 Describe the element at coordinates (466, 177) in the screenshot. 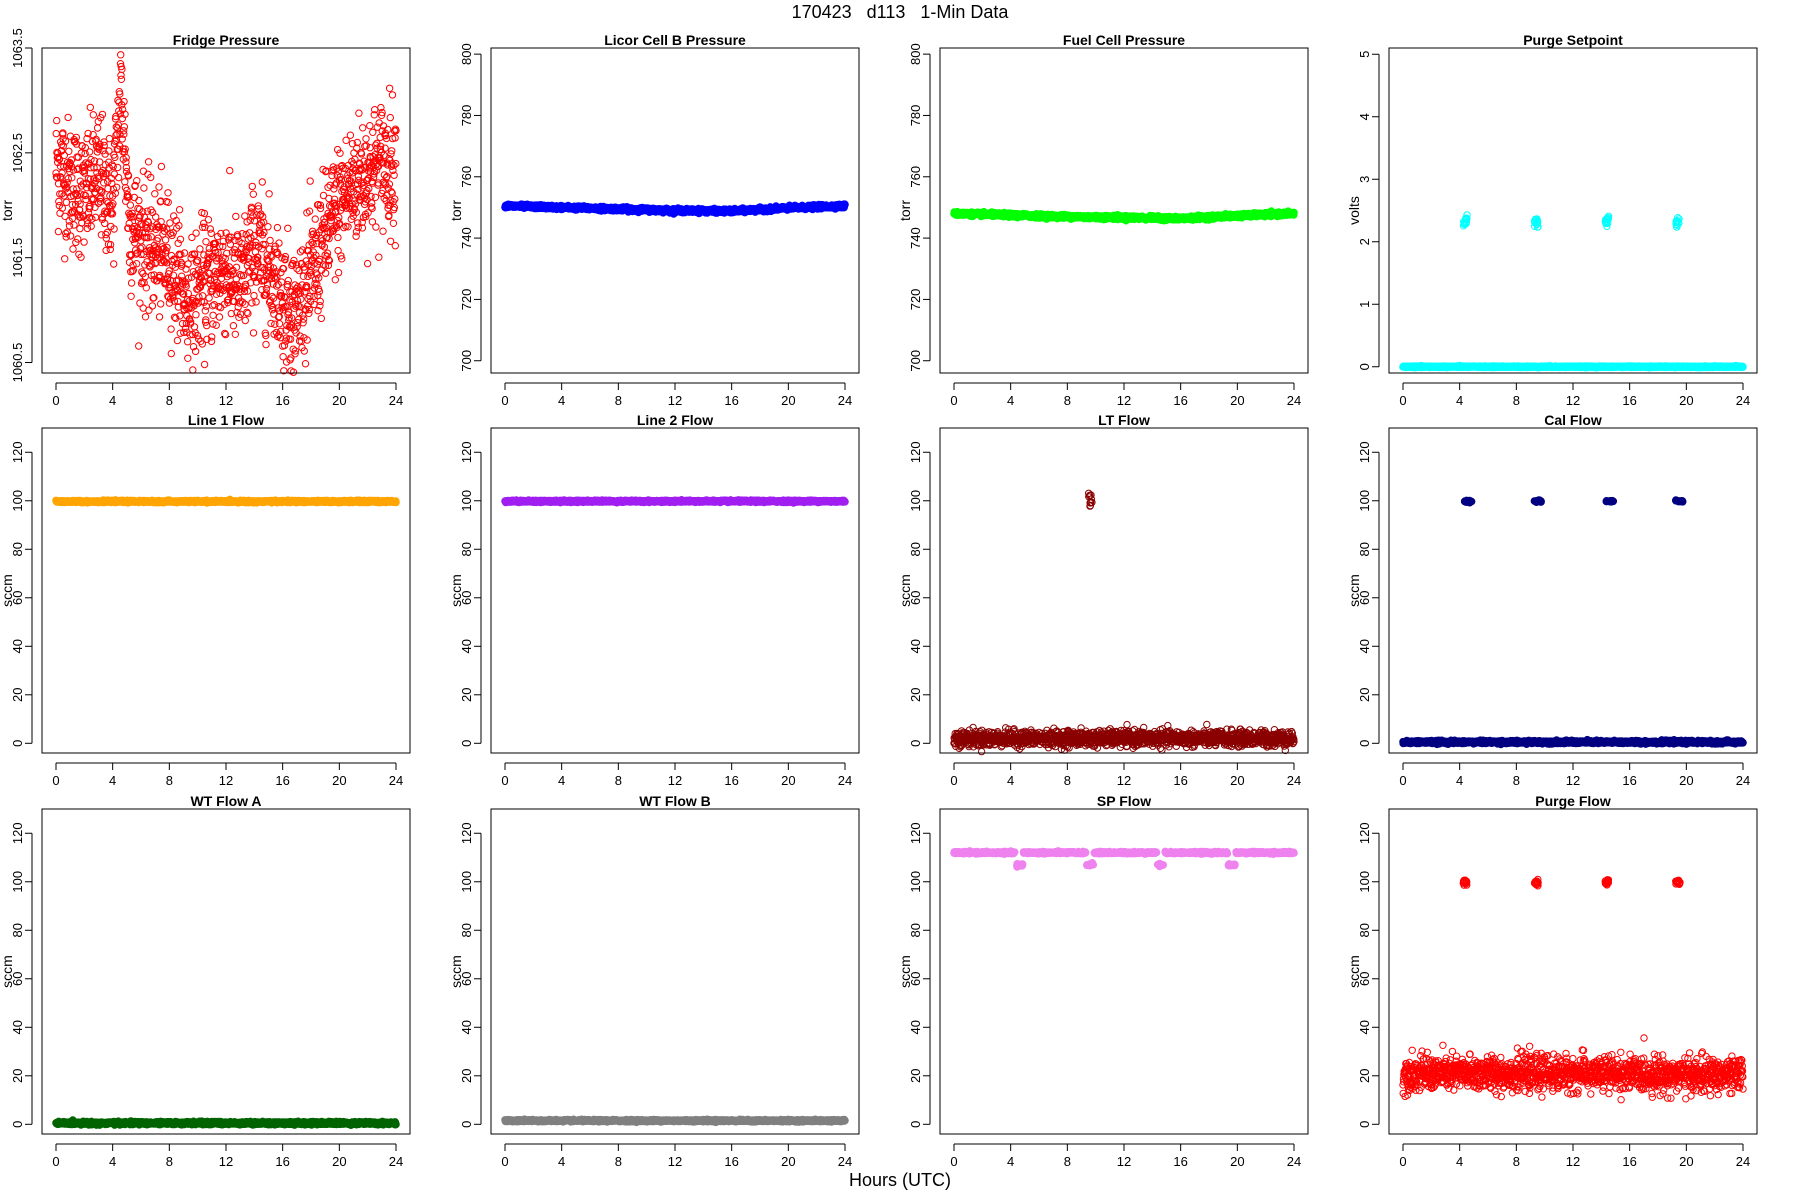

I see `y-tick-label: 760` at that location.